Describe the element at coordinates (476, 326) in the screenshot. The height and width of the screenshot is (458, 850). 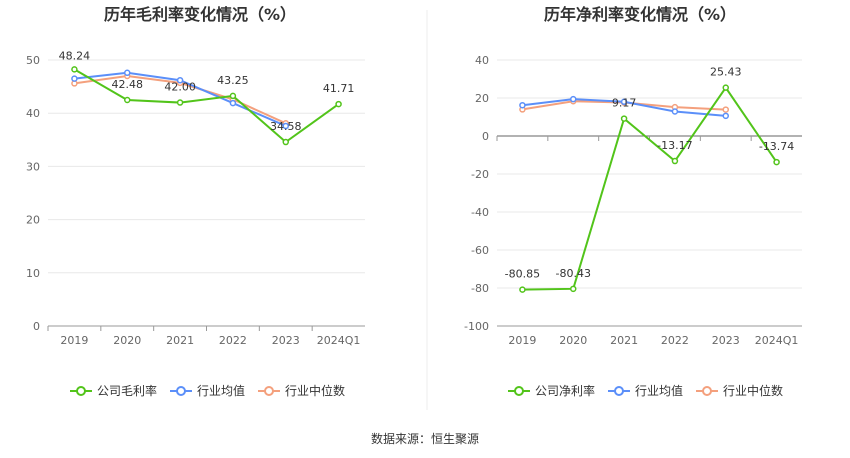
I see `y-tick-label: -100` at that location.